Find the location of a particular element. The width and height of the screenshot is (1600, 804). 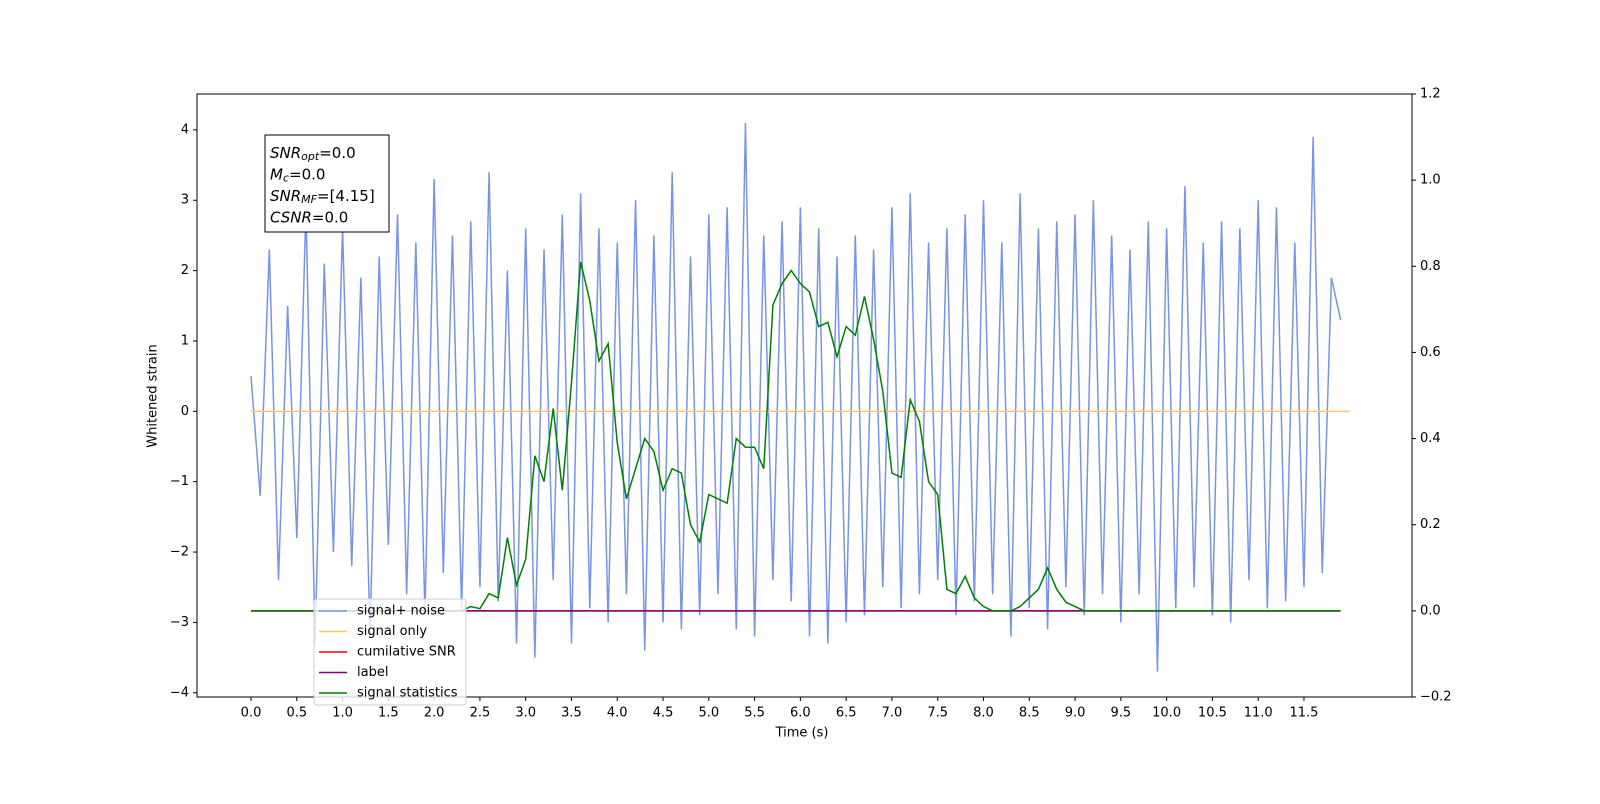

y2-tick-label: 0.2 is located at coordinates (1430, 524).